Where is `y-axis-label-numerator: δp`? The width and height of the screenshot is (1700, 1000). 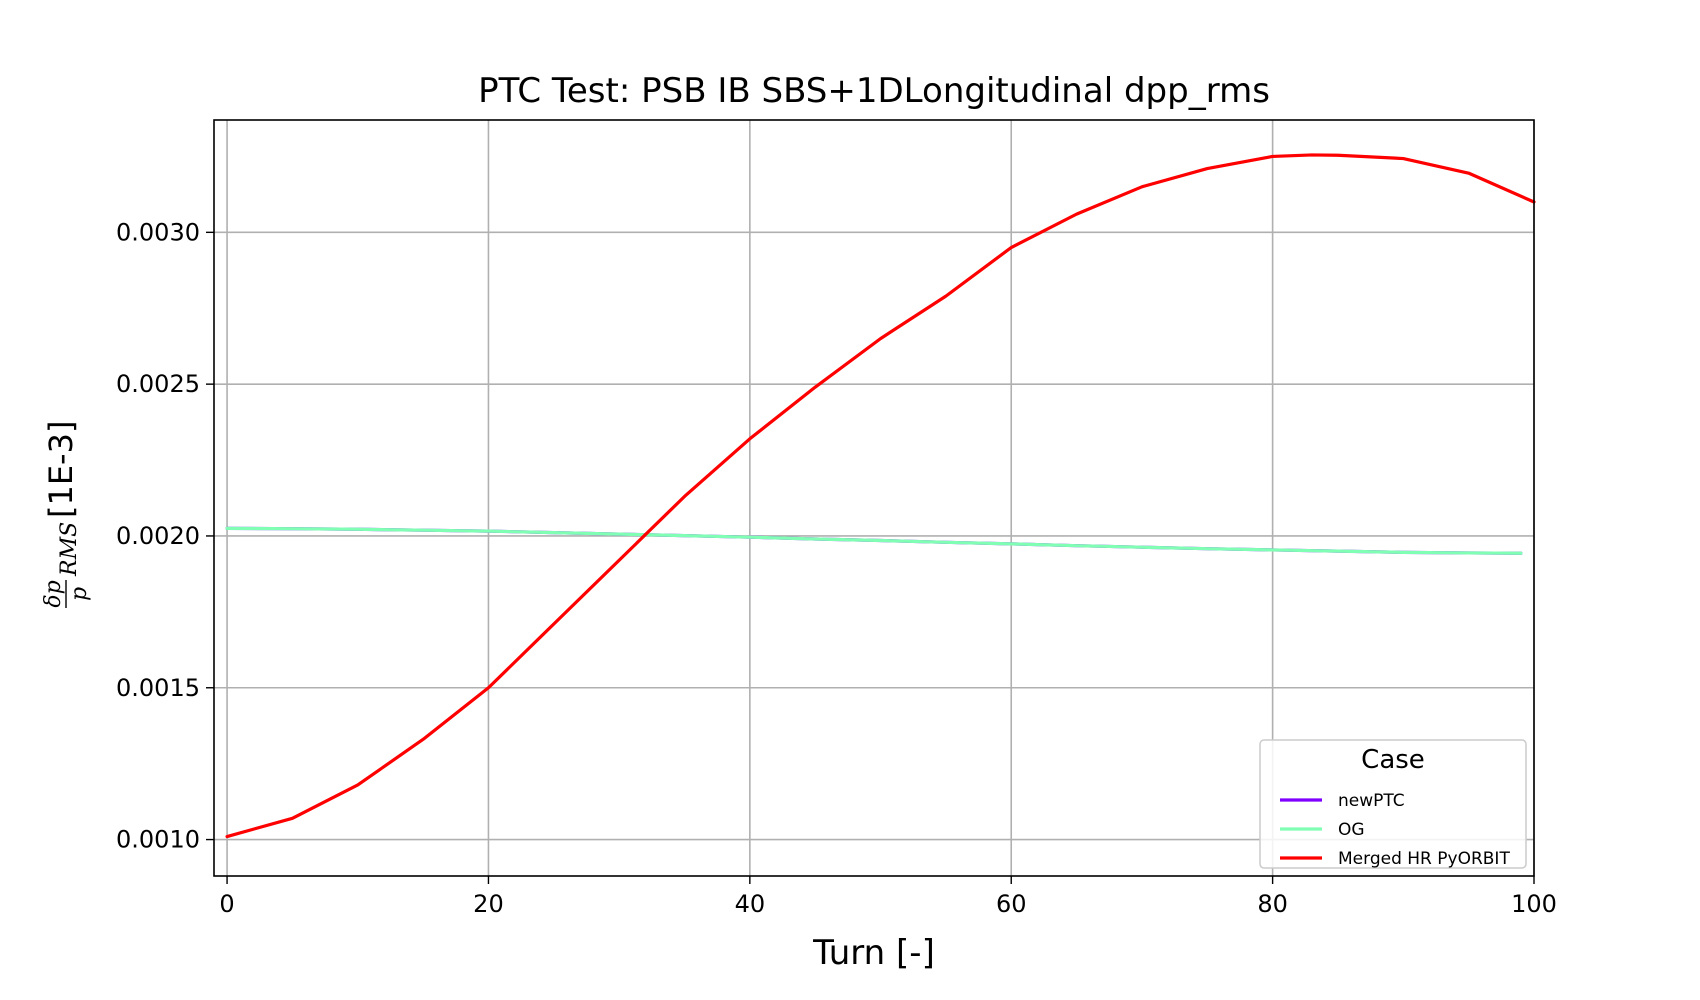 y-axis-label-numerator: δp is located at coordinates (53, 593).